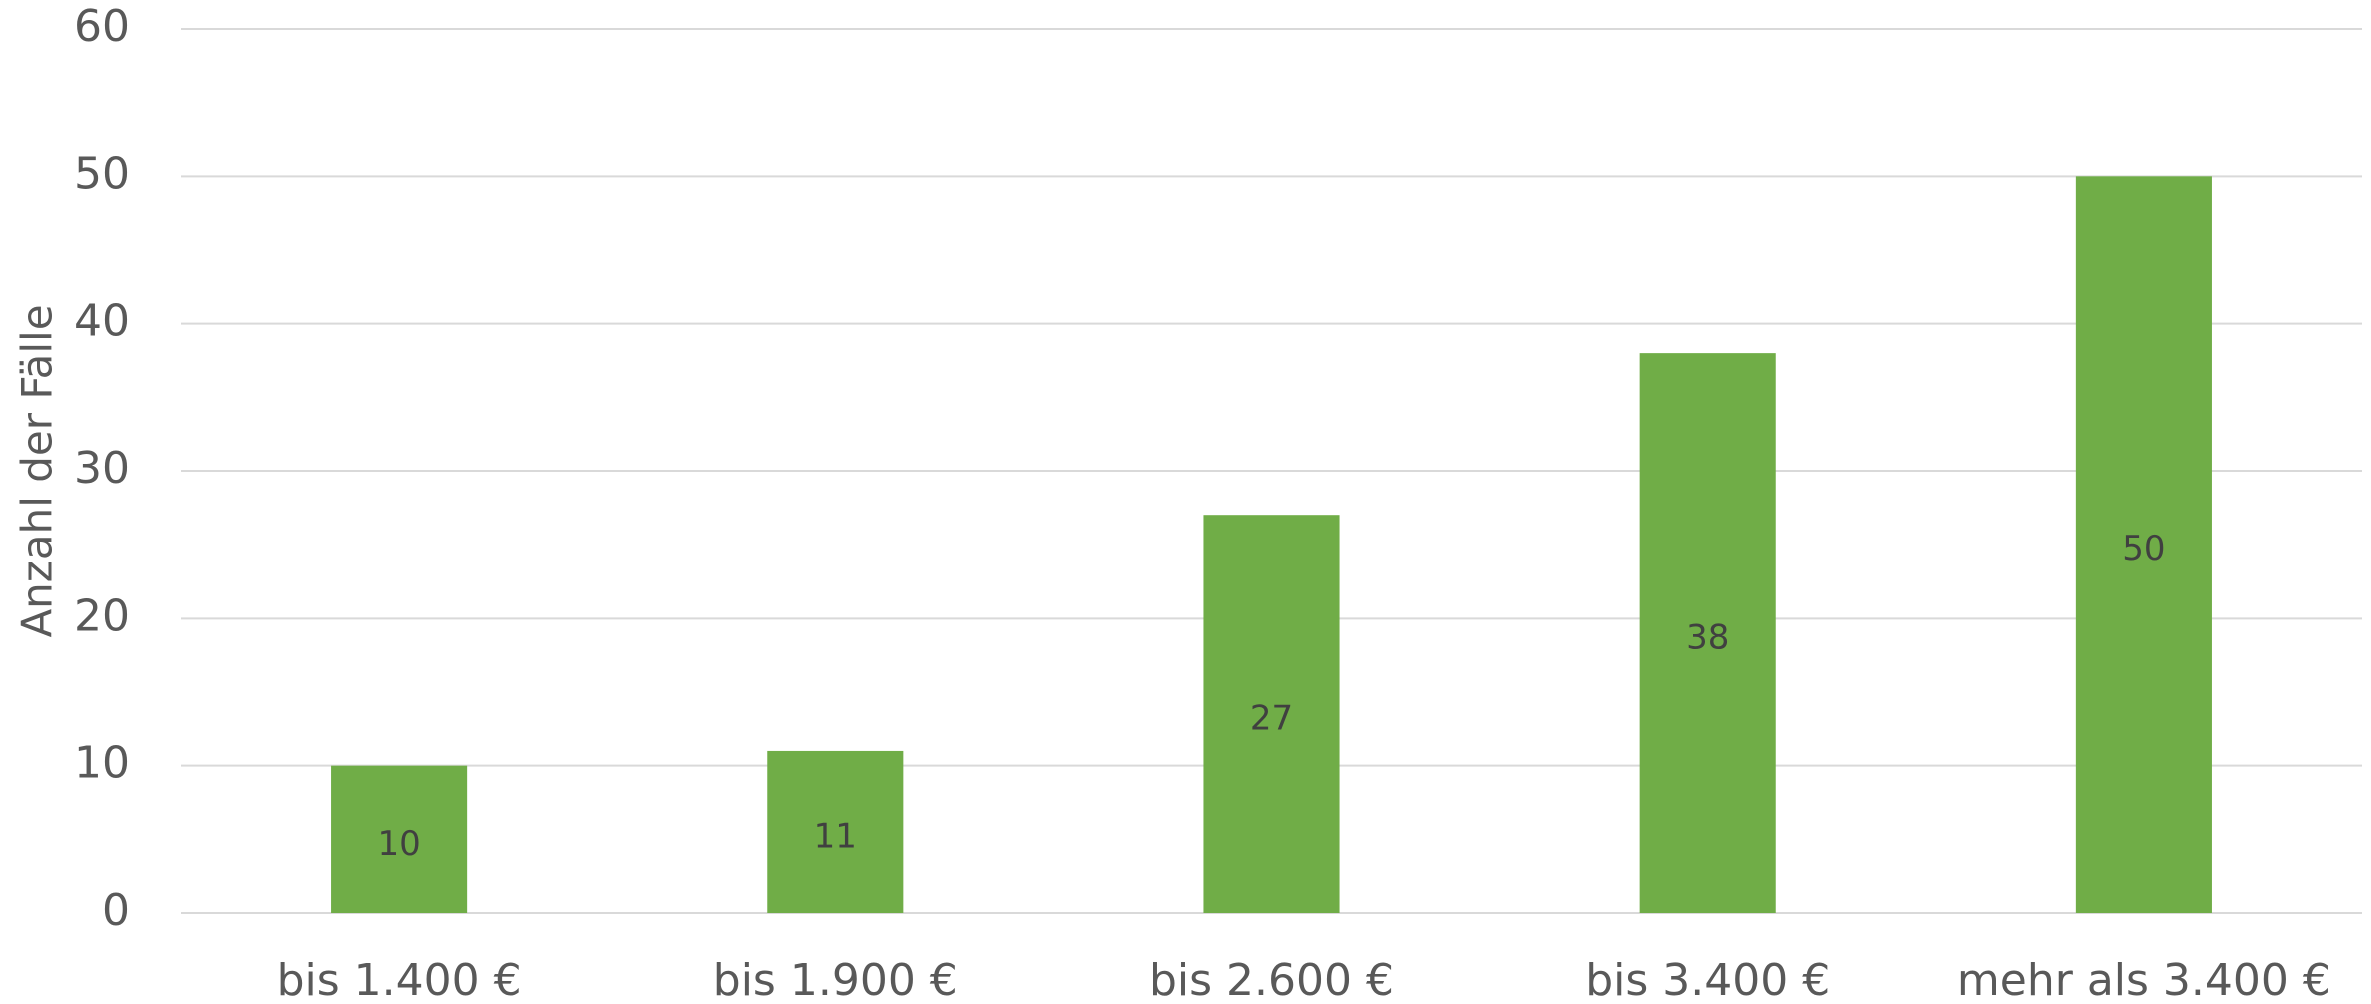  Describe the element at coordinates (116, 910) in the screenshot. I see `y-tick-label: 0` at that location.